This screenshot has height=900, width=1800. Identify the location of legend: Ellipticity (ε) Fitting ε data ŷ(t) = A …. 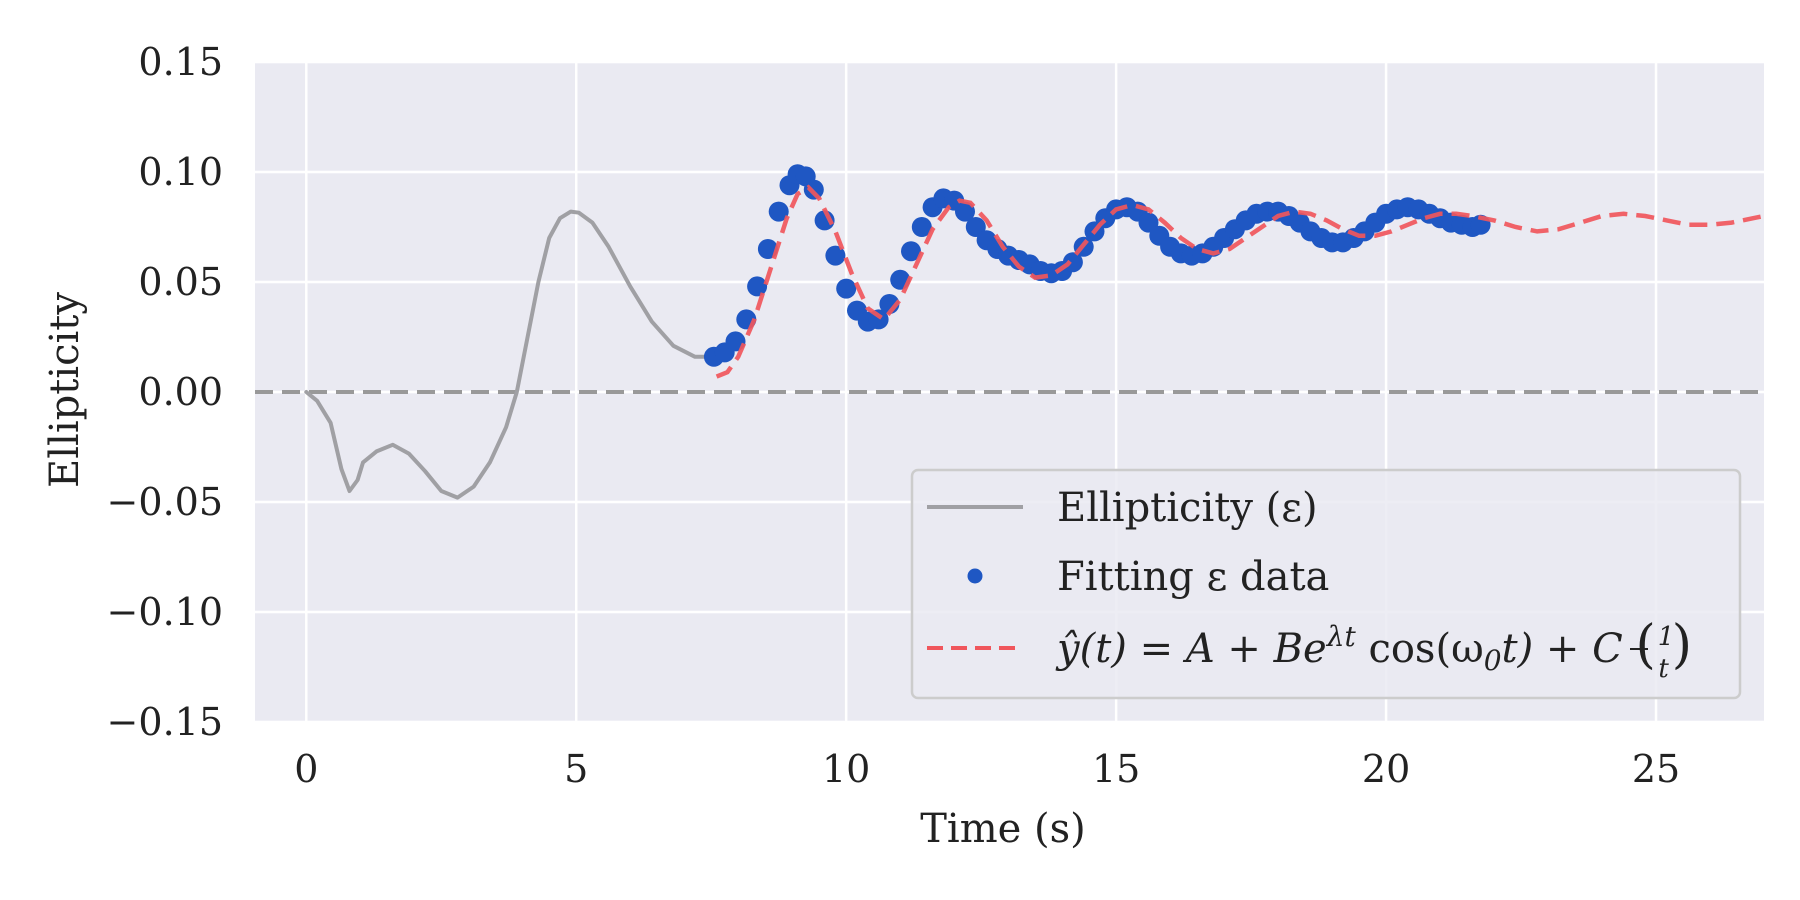
(1326, 584).